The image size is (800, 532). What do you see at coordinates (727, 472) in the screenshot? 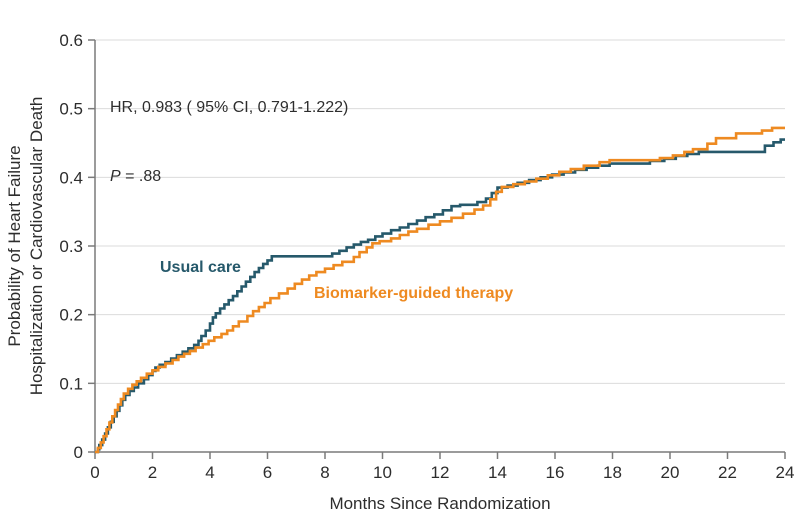
I see `x-tick-label-22: 22` at bounding box center [727, 472].